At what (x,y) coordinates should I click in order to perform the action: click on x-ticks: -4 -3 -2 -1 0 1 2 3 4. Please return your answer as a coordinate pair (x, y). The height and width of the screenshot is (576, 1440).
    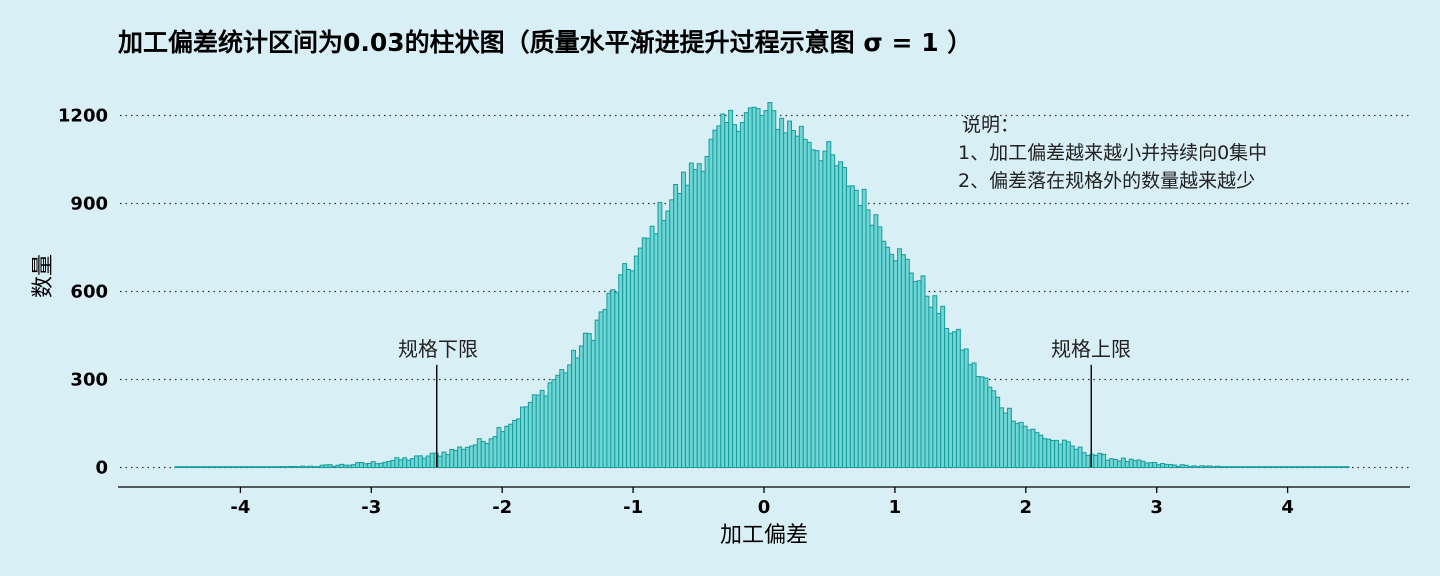
    Looking at the image, I should click on (762, 502).